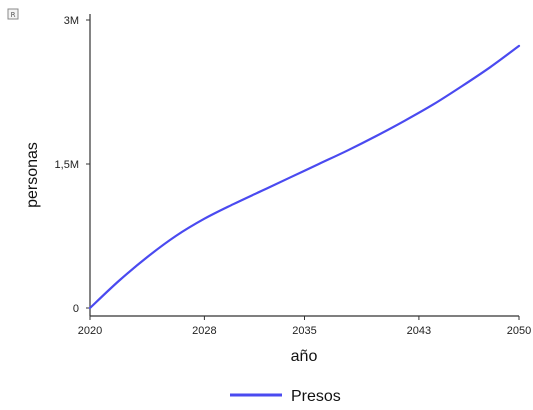  What do you see at coordinates (304, 356) in the screenshot?
I see `x-axis-title: año` at bounding box center [304, 356].